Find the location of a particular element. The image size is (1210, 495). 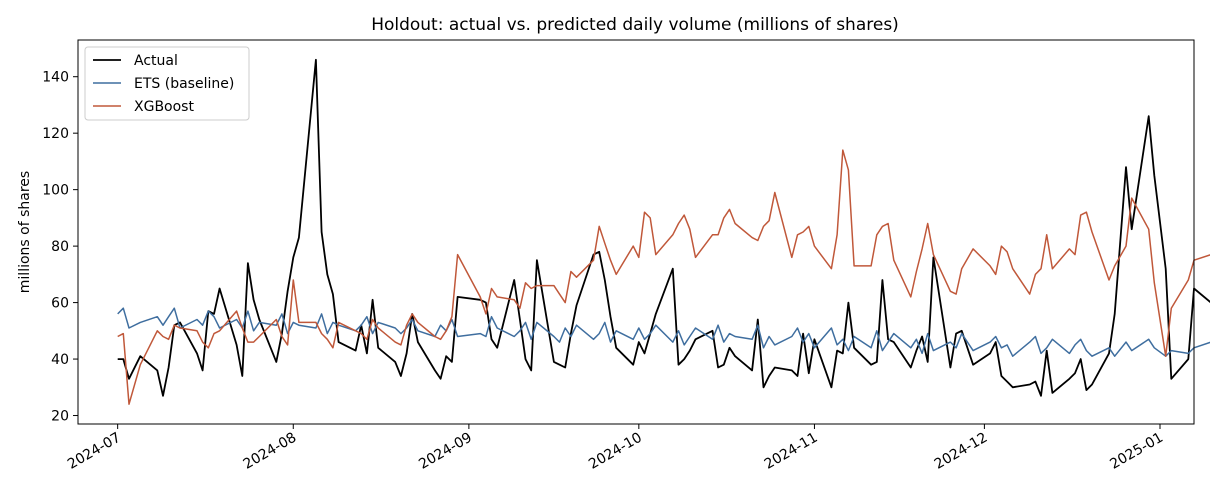

legend-box is located at coordinates (167, 83).